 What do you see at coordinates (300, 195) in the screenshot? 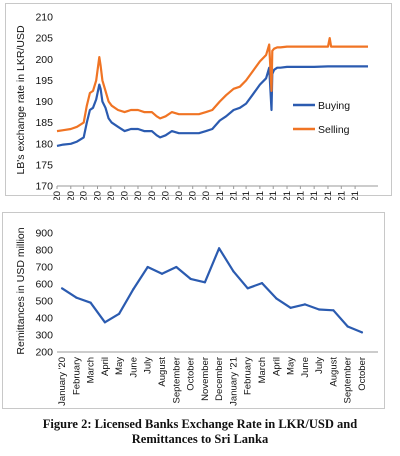
I see `chart1-x-tick-label: 1-Jul-21` at bounding box center [300, 195].